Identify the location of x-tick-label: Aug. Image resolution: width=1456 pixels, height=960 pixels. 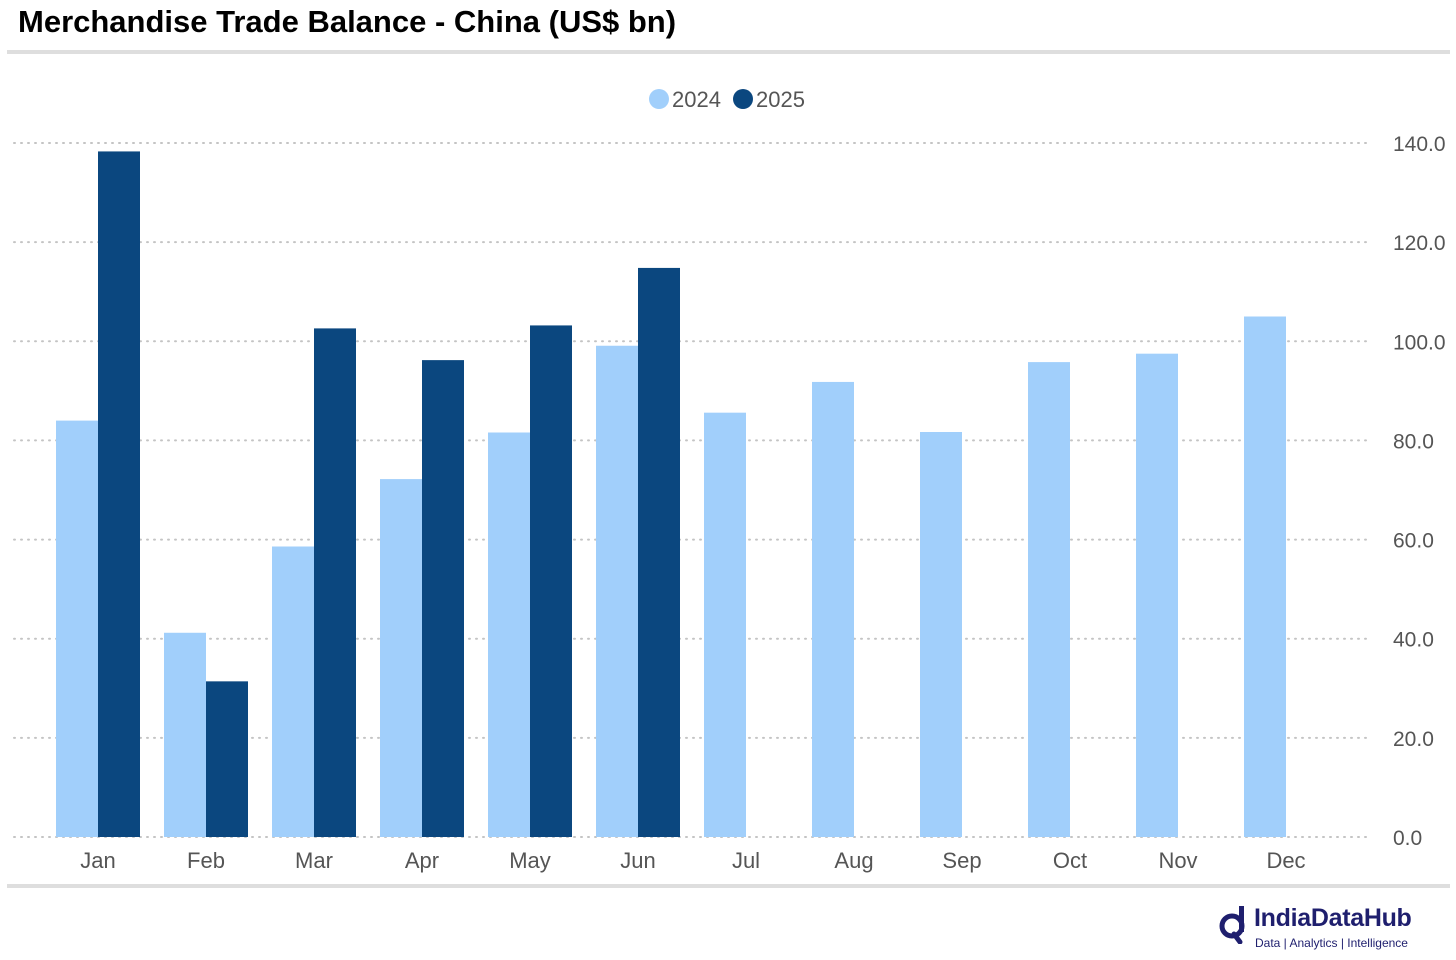
(853, 860).